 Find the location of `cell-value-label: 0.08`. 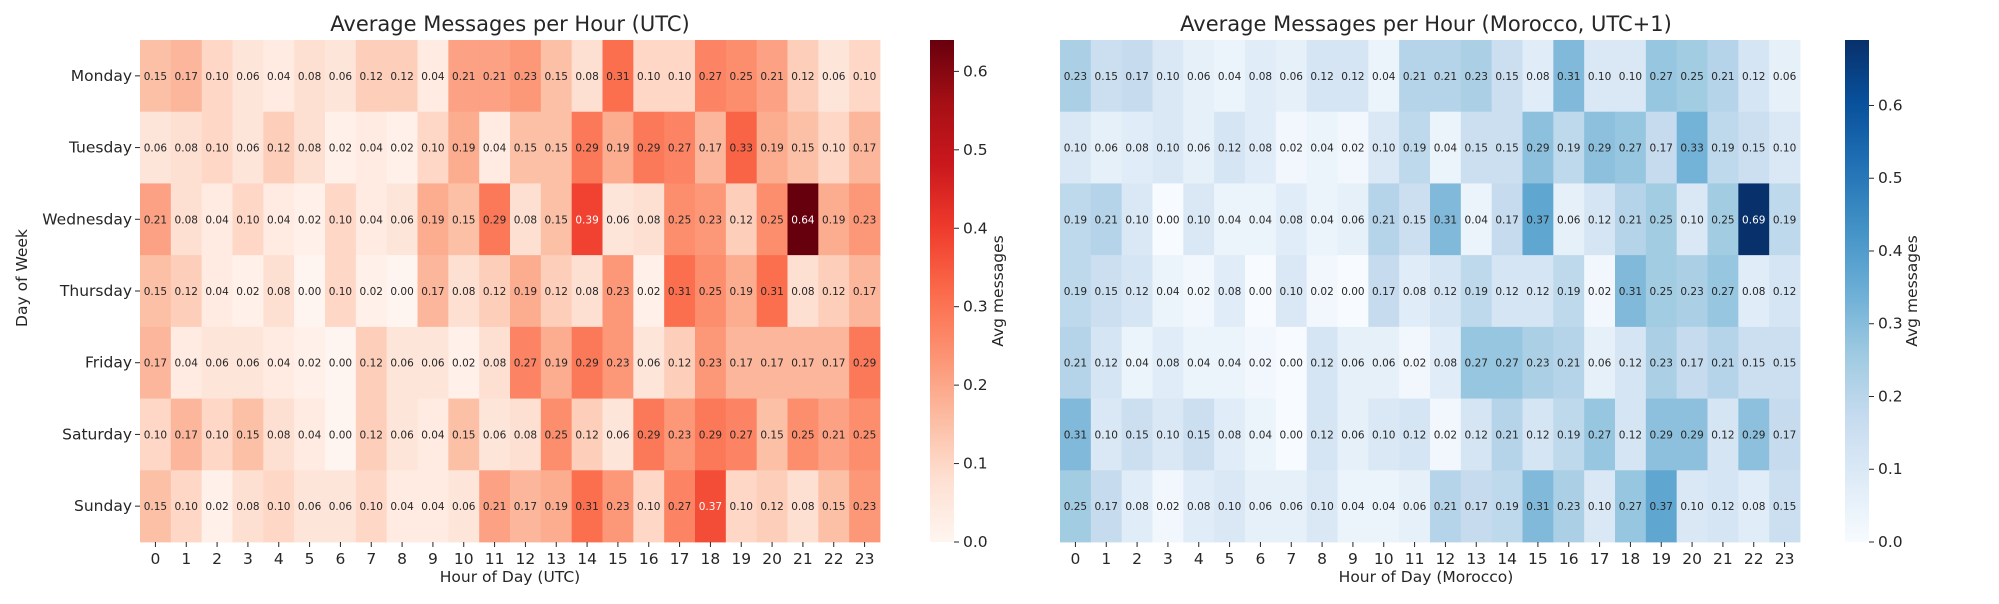

cell-value-label: 0.08 is located at coordinates (1229, 292).